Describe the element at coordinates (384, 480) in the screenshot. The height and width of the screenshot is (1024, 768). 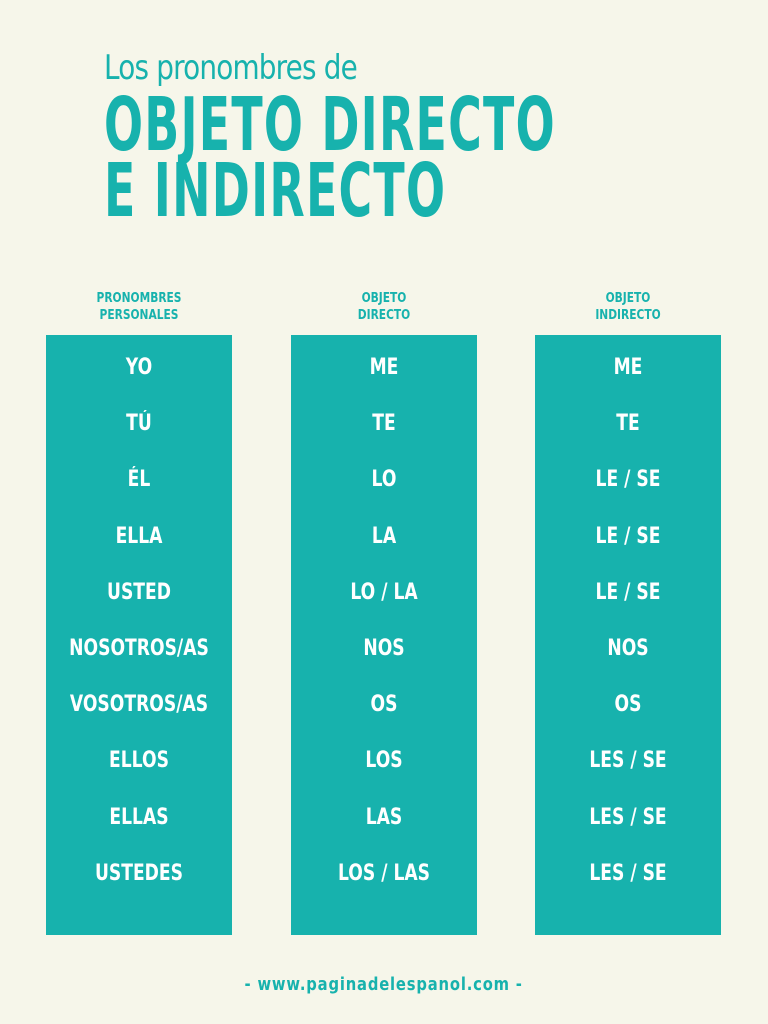
I see `pronoun-cell: LO` at that location.